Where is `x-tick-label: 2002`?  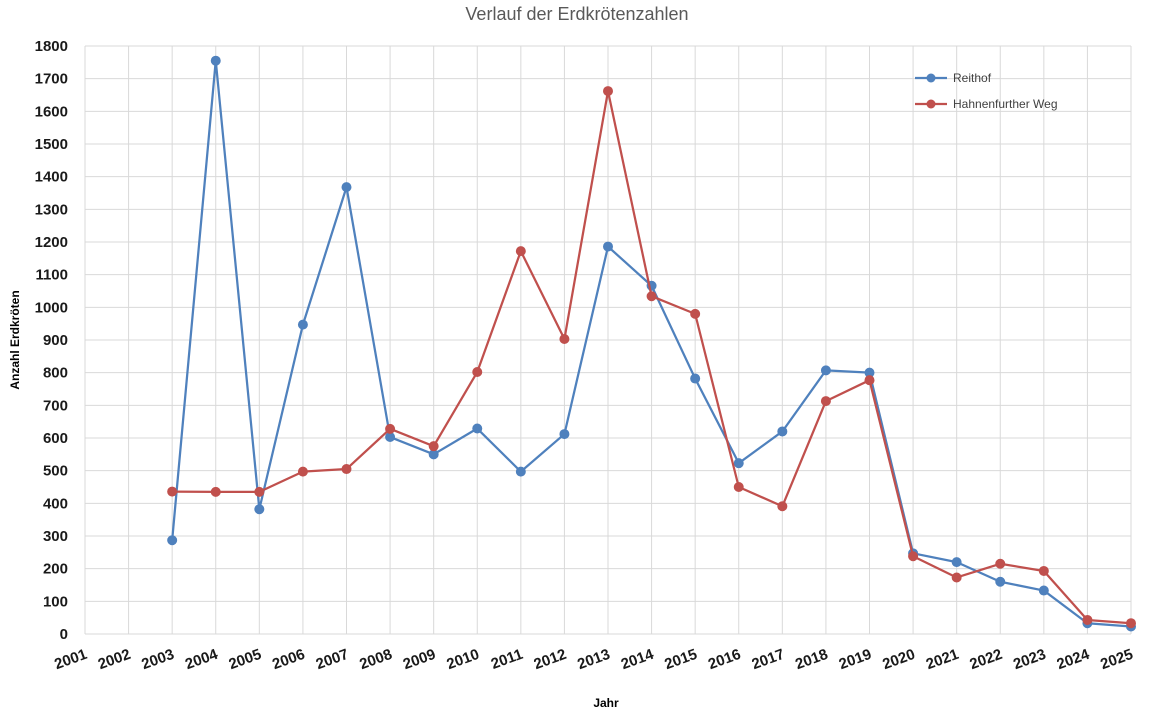
x-tick-label: 2002 is located at coordinates (114, 659).